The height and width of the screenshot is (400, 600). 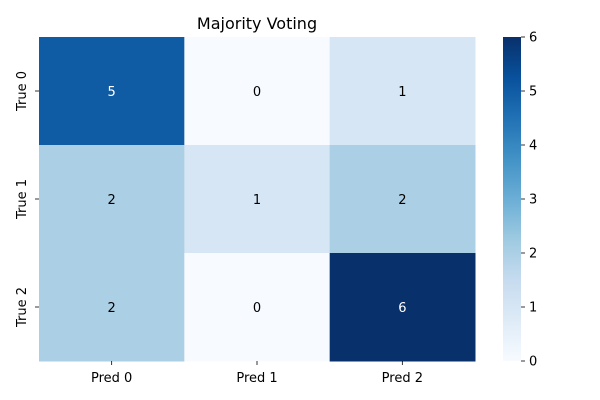 What do you see at coordinates (402, 378) in the screenshot?
I see `x-tick-label: Pred 2` at bounding box center [402, 378].